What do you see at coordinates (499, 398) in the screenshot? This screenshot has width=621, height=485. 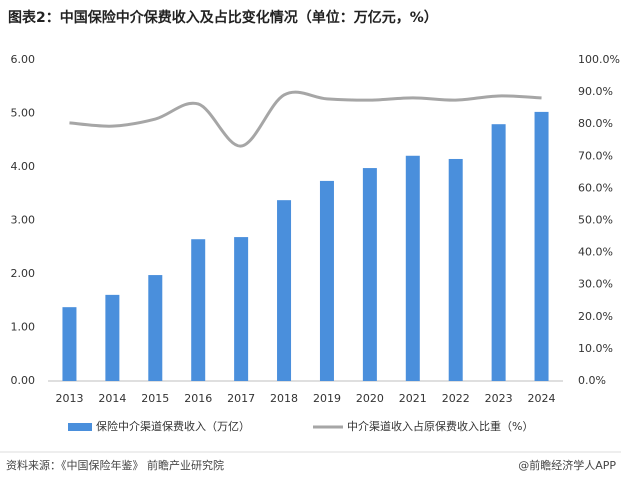 I see `x-tick-label: 2023` at bounding box center [499, 398].